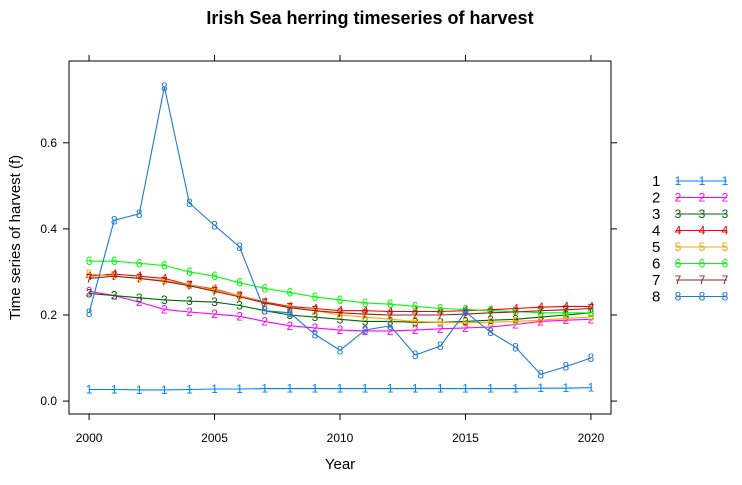 Image resolution: width=742 pixels, height=485 pixels. What do you see at coordinates (690, 264) in the screenshot?
I see `legend-item: 6 6 6 6` at bounding box center [690, 264].